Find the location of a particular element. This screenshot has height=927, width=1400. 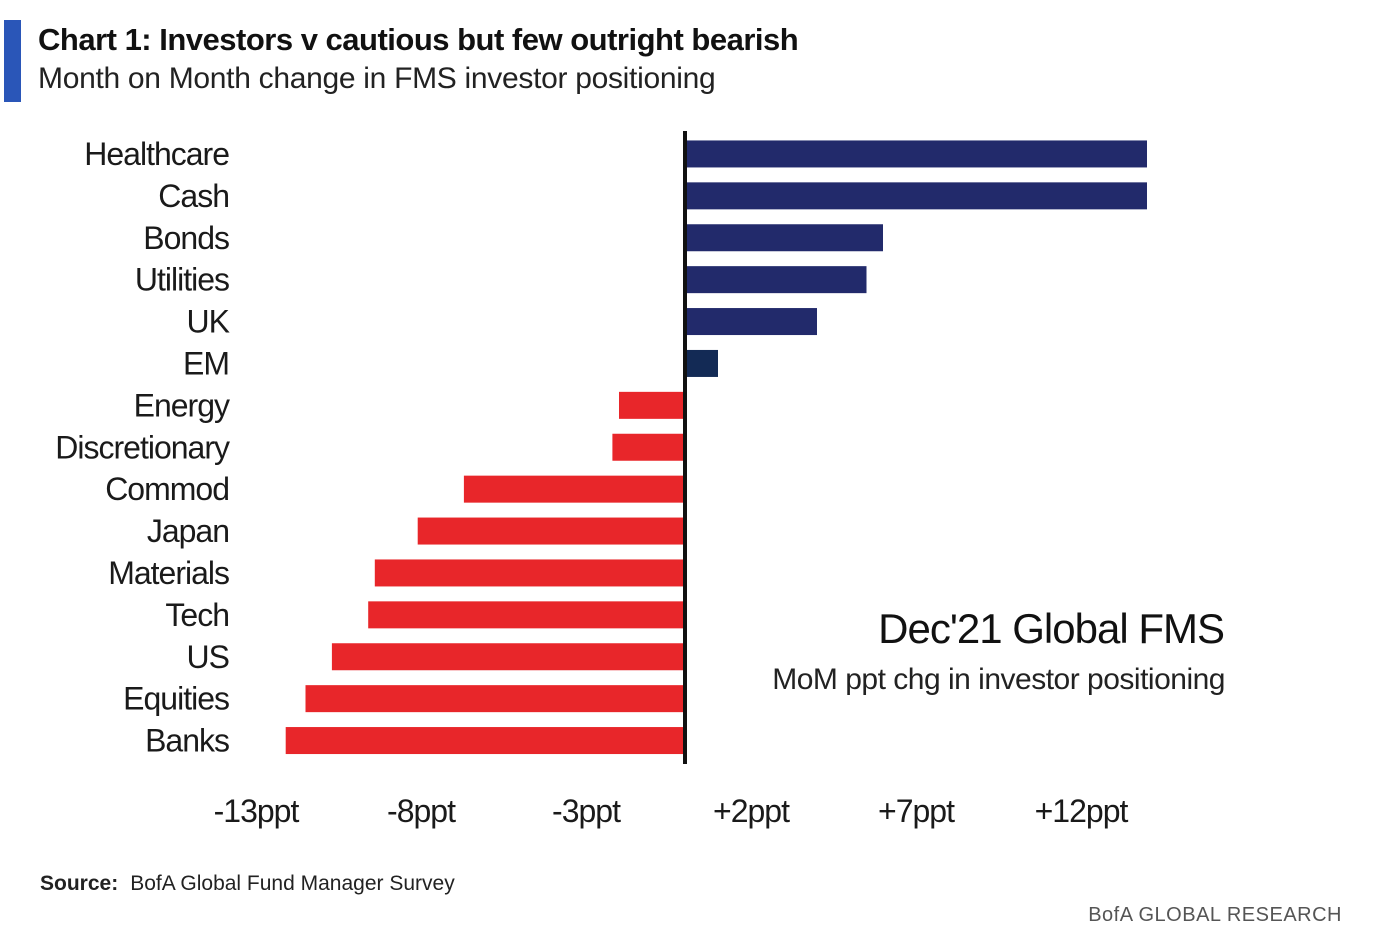

bar-uk is located at coordinates (751, 322).